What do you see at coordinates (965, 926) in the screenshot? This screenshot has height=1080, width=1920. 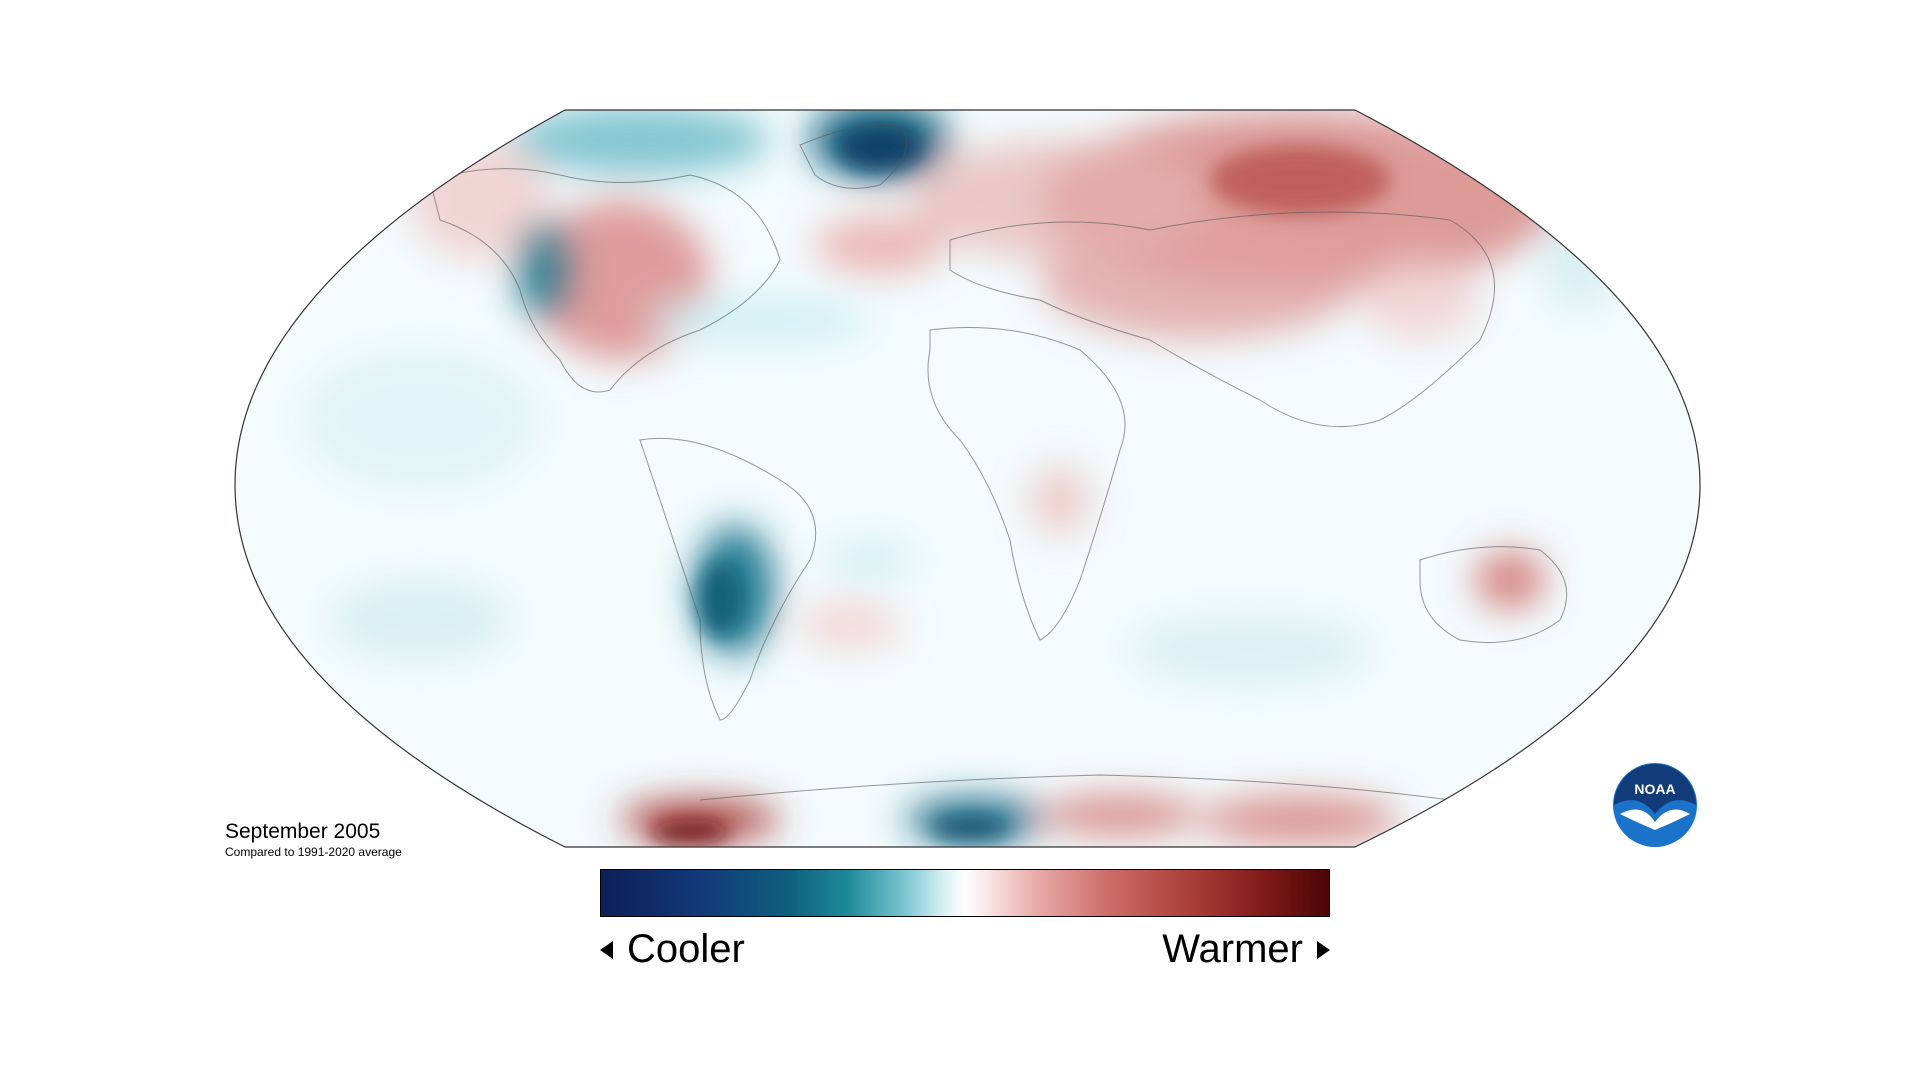 I see `color-legend: Cooler Warmer` at bounding box center [965, 926].